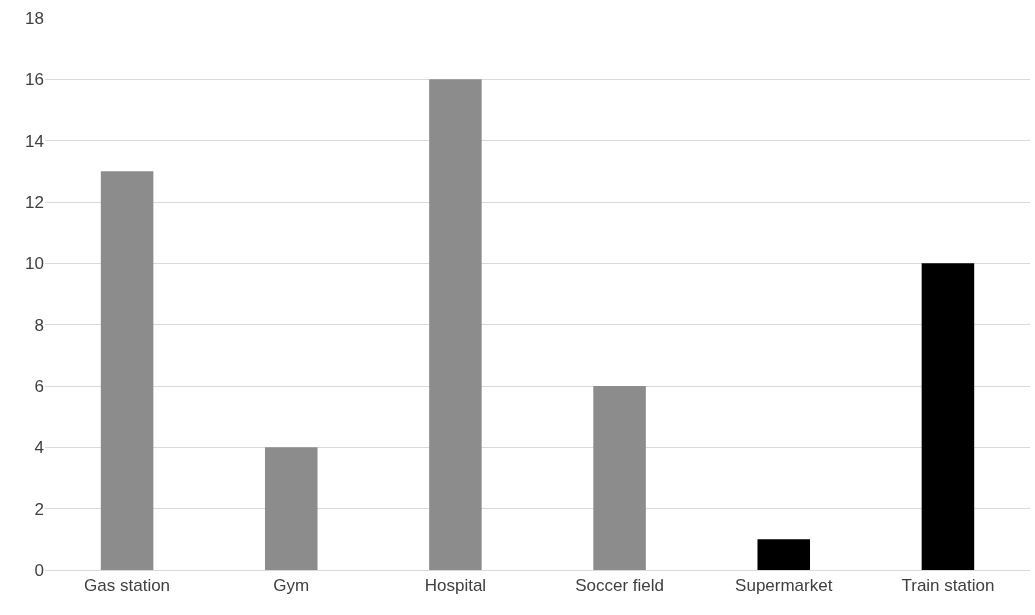 Image resolution: width=1035 pixels, height=615 pixels. I want to click on y-tick-label: 18, so click(34, 18).